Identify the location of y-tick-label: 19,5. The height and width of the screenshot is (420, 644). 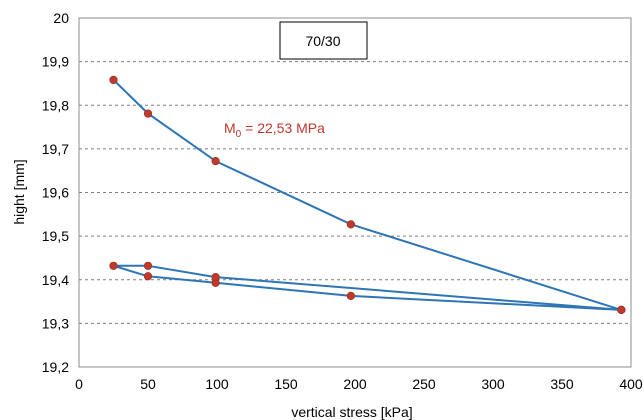
(55, 236).